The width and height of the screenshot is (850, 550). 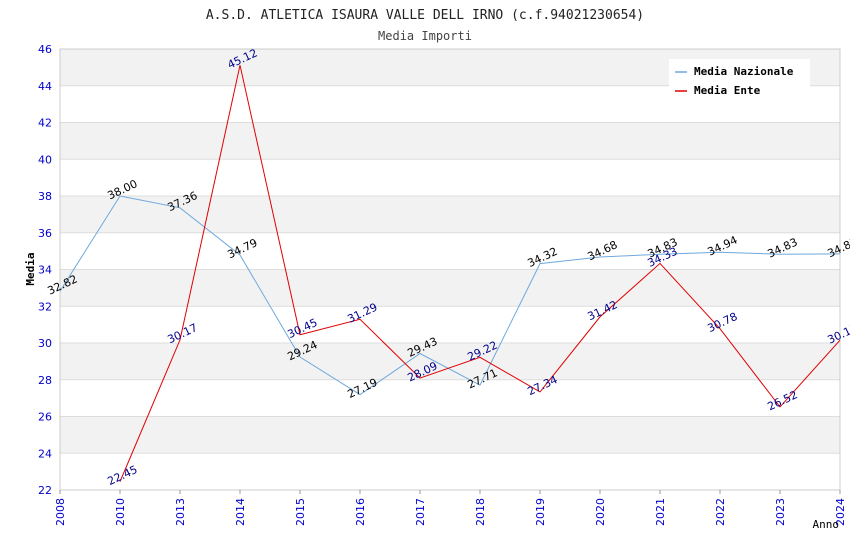 I want to click on y-tick-label: 22, so click(x=45, y=490).